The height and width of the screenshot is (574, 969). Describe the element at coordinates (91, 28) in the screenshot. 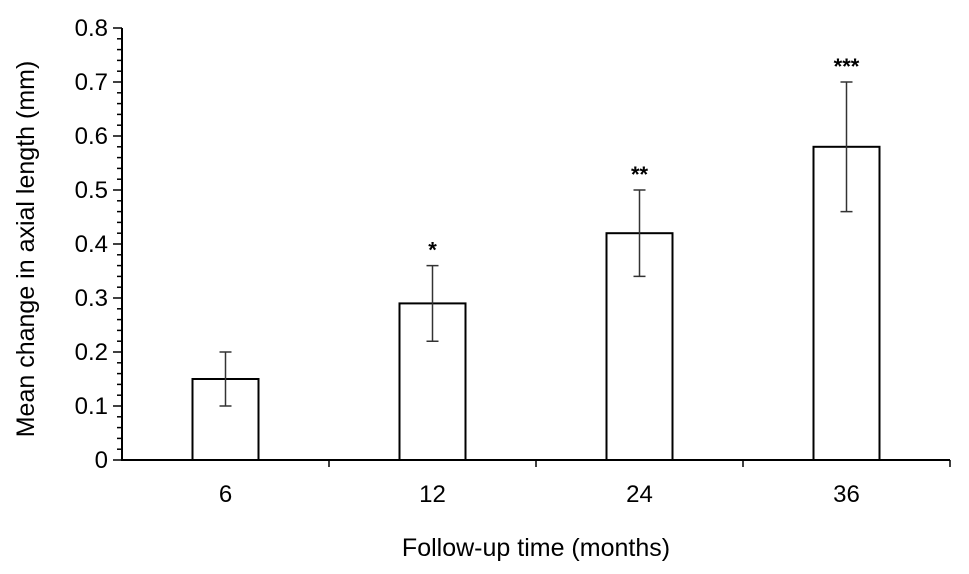

I see `y-tick-label: 0.8` at that location.